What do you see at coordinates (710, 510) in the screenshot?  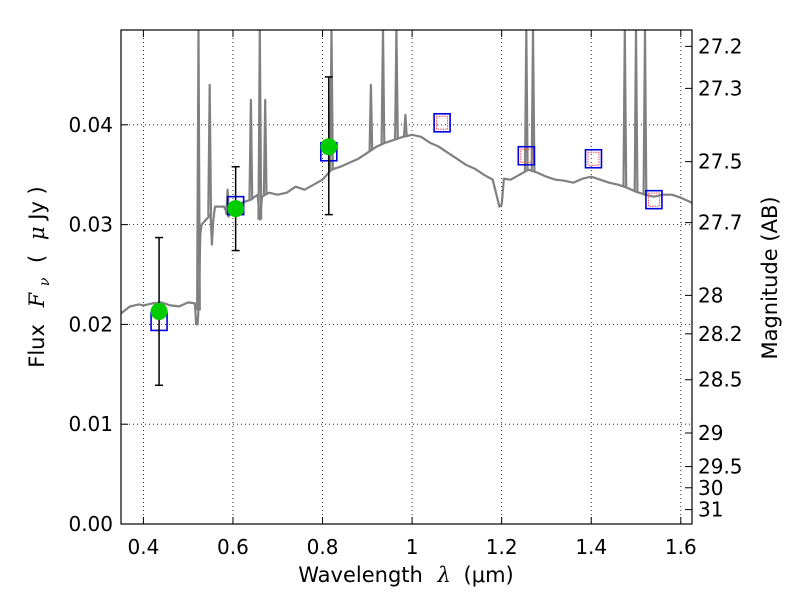 I see `magnitude-tick-label: 31` at bounding box center [710, 510].